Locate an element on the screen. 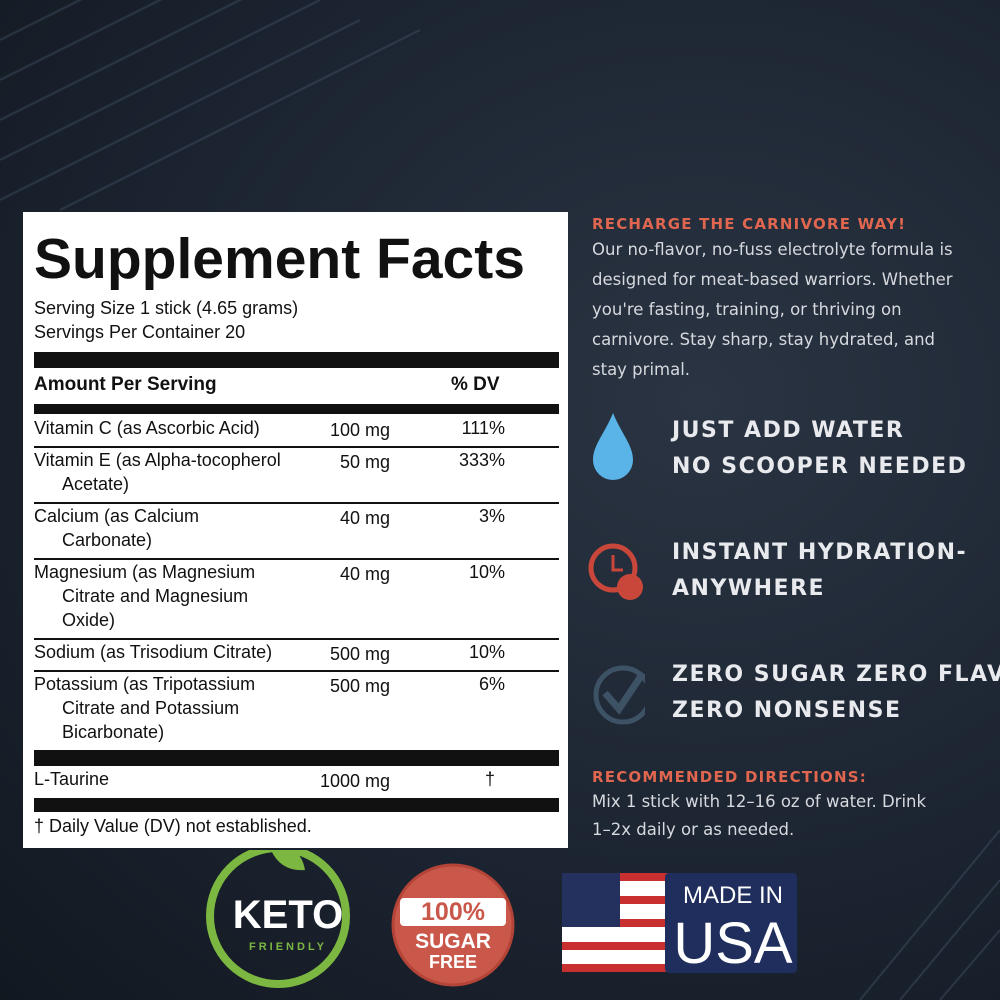  nutrient-amount: 50 mg is located at coordinates (364, 462).